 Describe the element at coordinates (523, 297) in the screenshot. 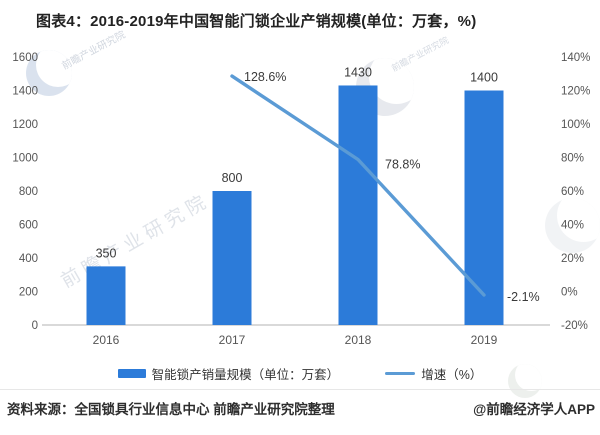

I see `line-point-label: -2.1%` at that location.